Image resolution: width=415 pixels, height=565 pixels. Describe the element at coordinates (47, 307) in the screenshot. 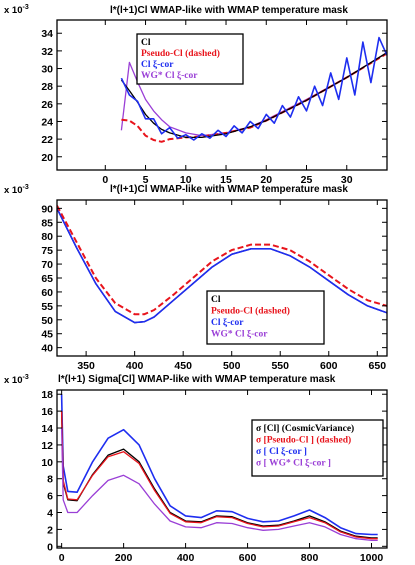

I see `y-tick-label: 55` at that location.